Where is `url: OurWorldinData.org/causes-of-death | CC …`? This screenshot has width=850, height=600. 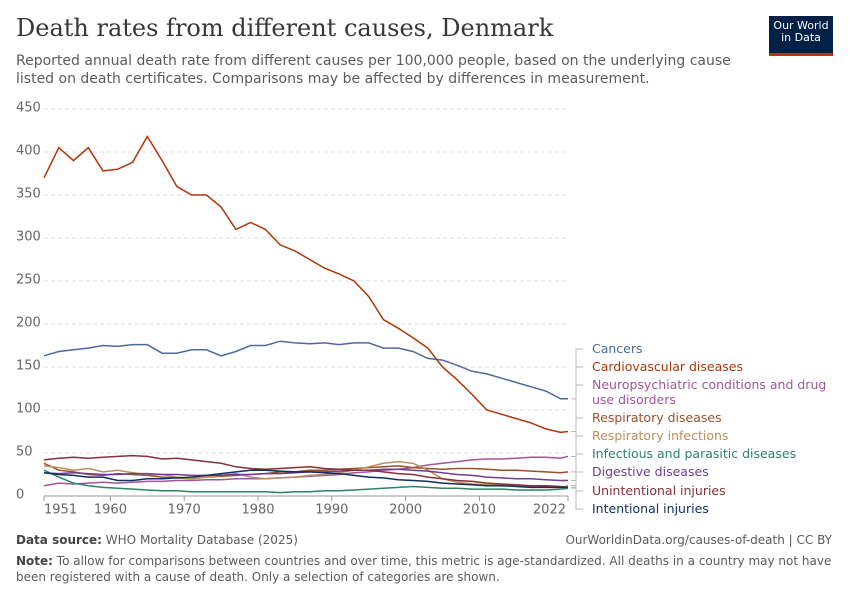
url: OurWorldinData.org/causes-of-death | CC … is located at coordinates (698, 540).